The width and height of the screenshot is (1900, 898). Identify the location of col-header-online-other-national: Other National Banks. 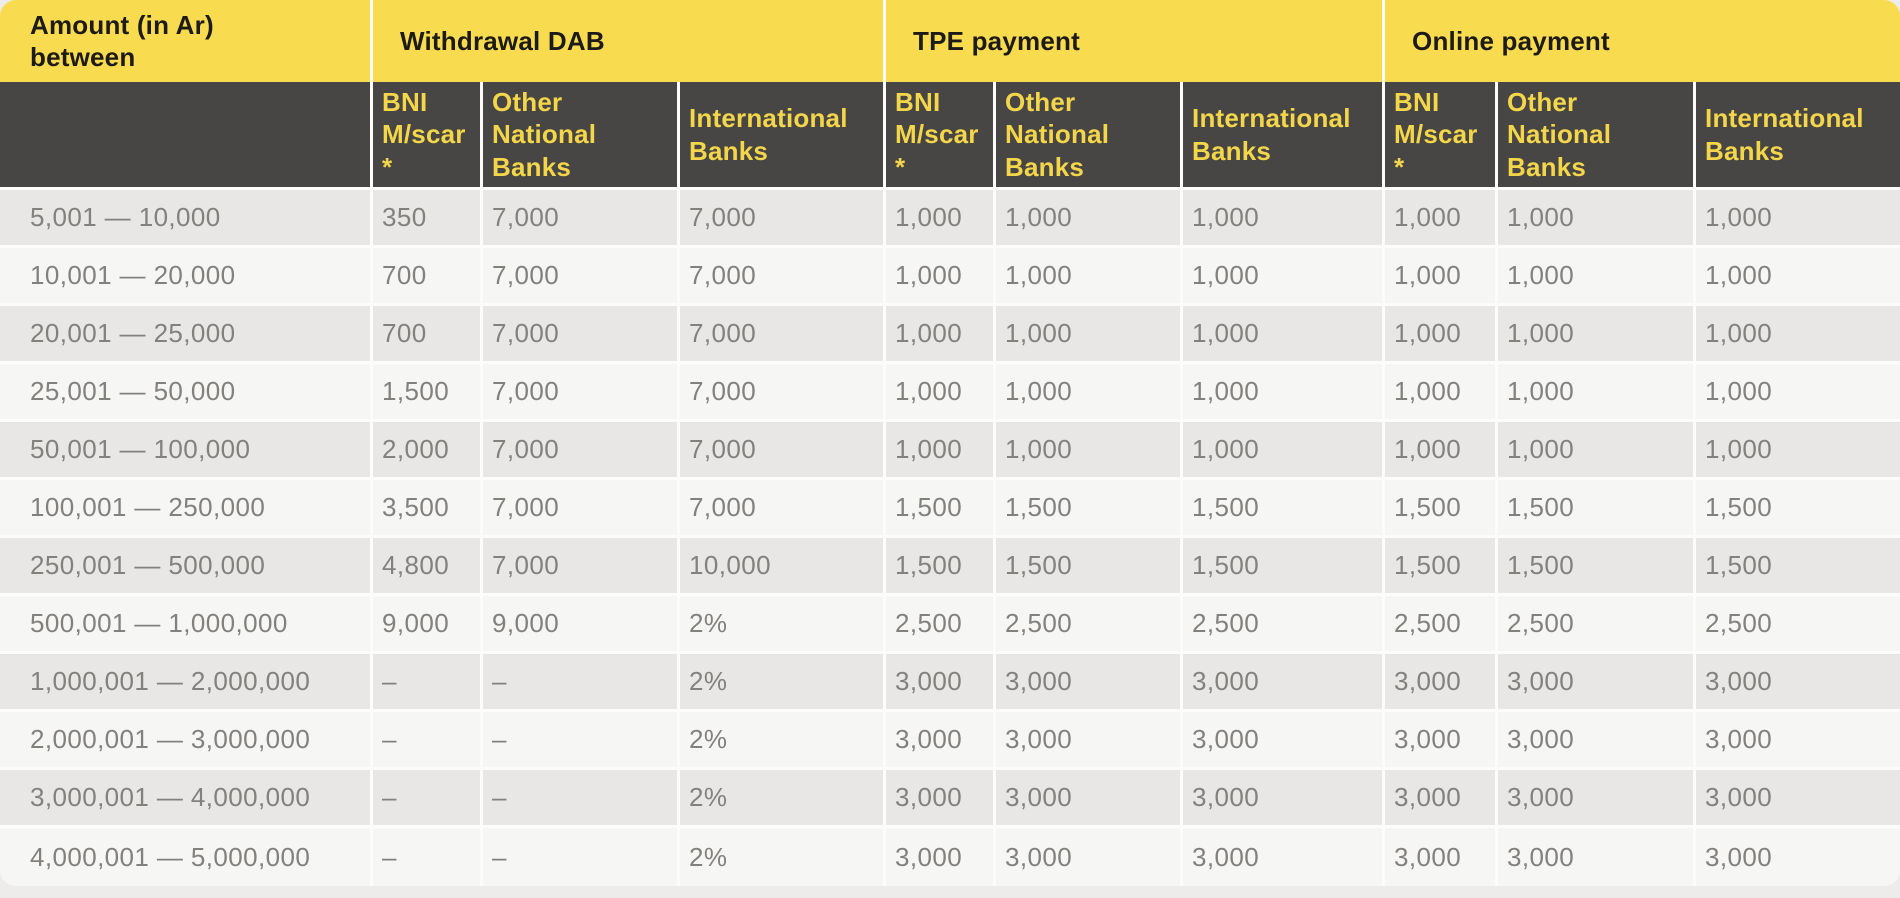
(1597, 136).